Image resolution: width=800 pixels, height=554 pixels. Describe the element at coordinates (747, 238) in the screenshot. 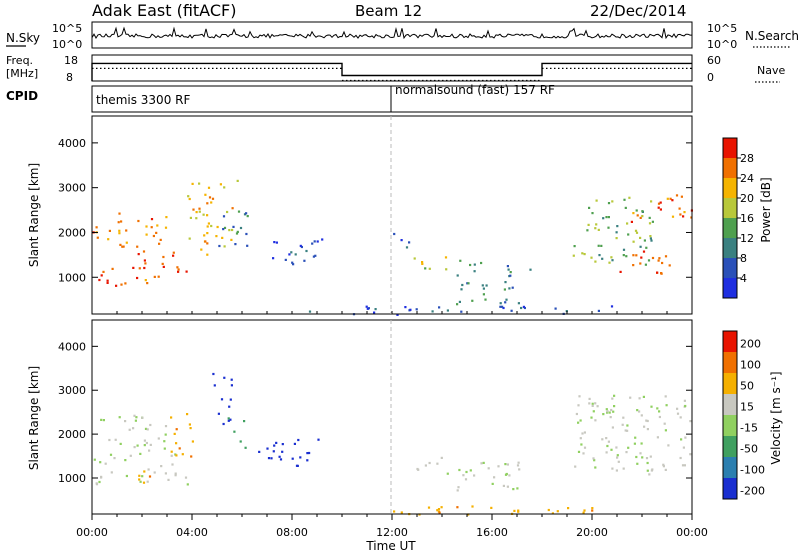

I see `colorbar-tick-label: 12` at that location.